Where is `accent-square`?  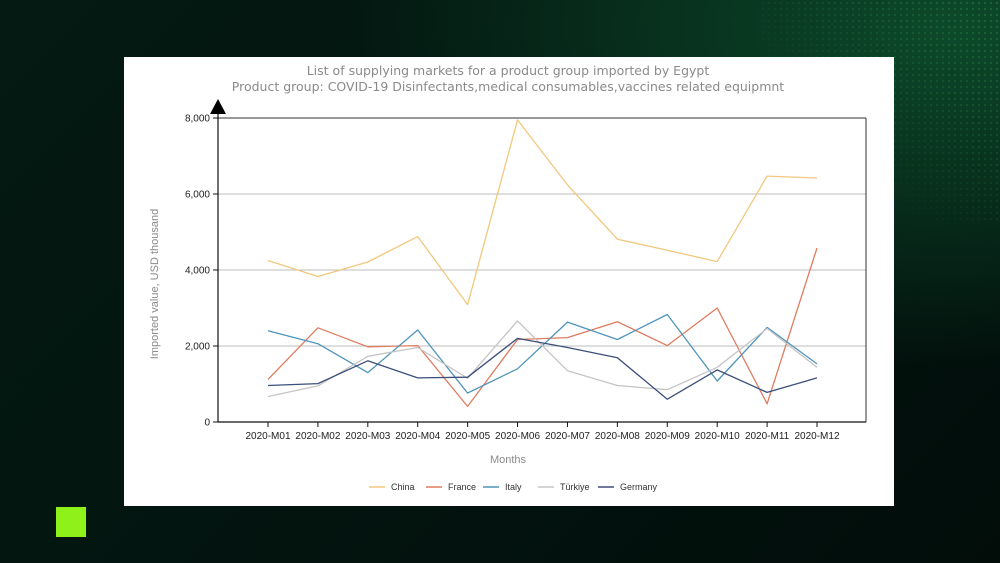 accent-square is located at coordinates (71, 522).